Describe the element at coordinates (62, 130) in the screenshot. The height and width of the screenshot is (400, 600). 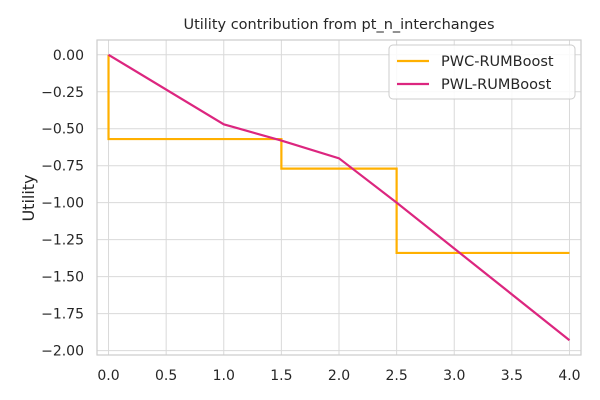
I see `y-tick-label: −0.50` at that location.